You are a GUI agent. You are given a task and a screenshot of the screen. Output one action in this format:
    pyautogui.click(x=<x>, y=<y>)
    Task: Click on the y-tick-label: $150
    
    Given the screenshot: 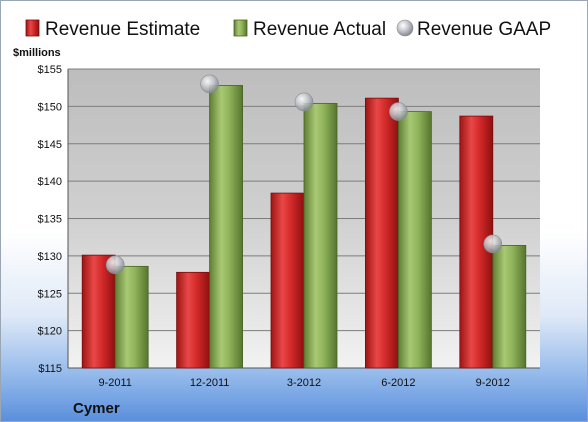 What is the action you would take?
    pyautogui.click(x=50, y=107)
    